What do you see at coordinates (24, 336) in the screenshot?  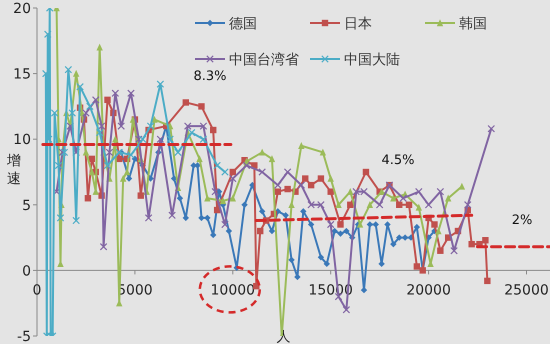 I see `y-tick-label: -5` at bounding box center [24, 336].